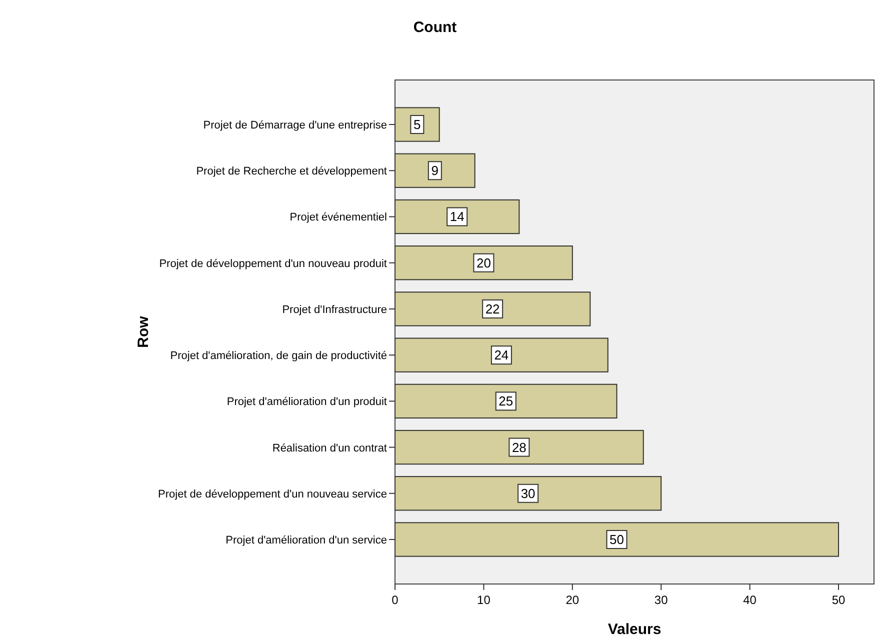  Describe the element at coordinates (435, 27) in the screenshot. I see `chart-title: Count` at that location.